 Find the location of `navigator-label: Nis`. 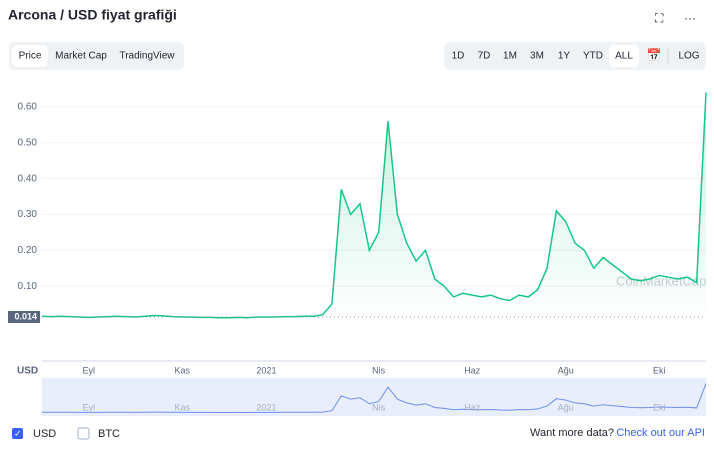

navigator-label: Nis is located at coordinates (378, 407).